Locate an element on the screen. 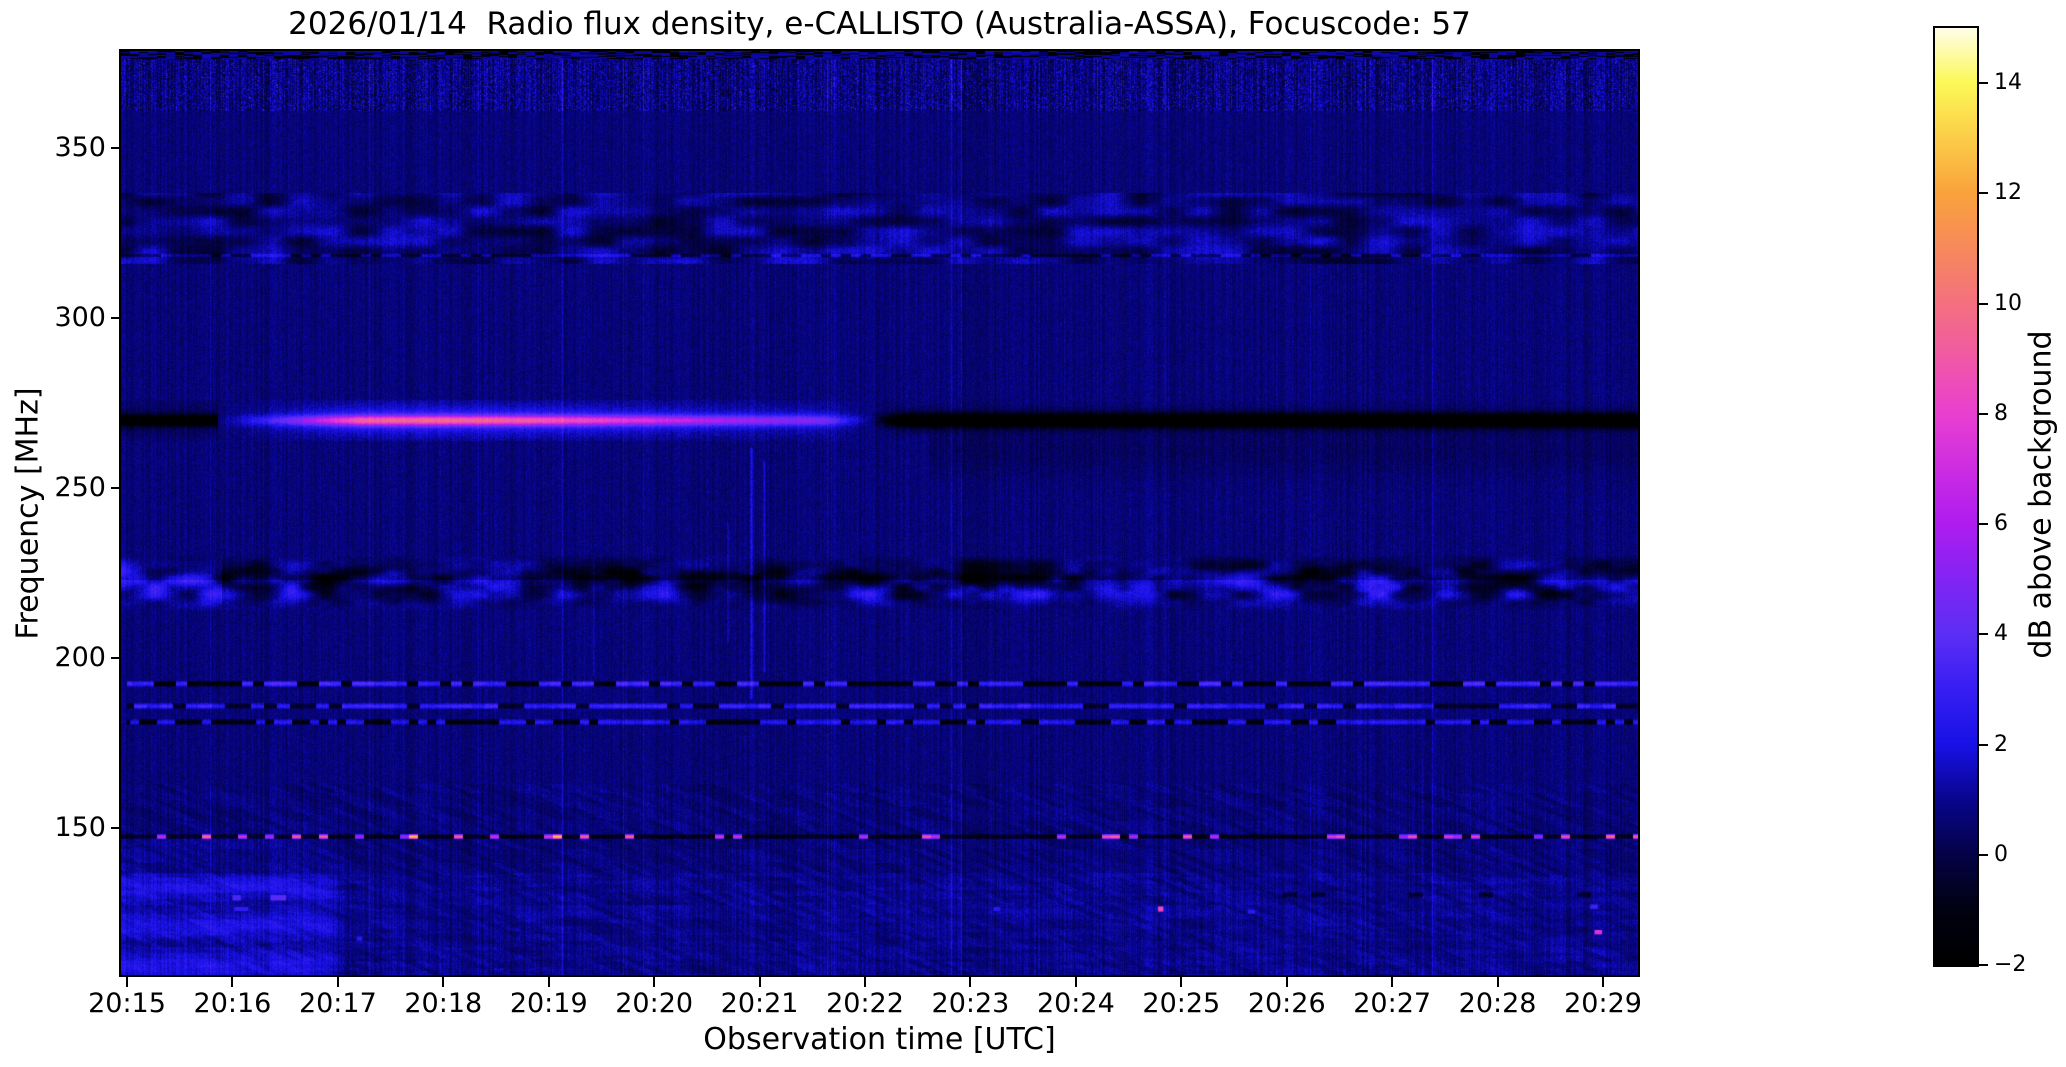  x-tick-label: 20:20 is located at coordinates (654, 1003).